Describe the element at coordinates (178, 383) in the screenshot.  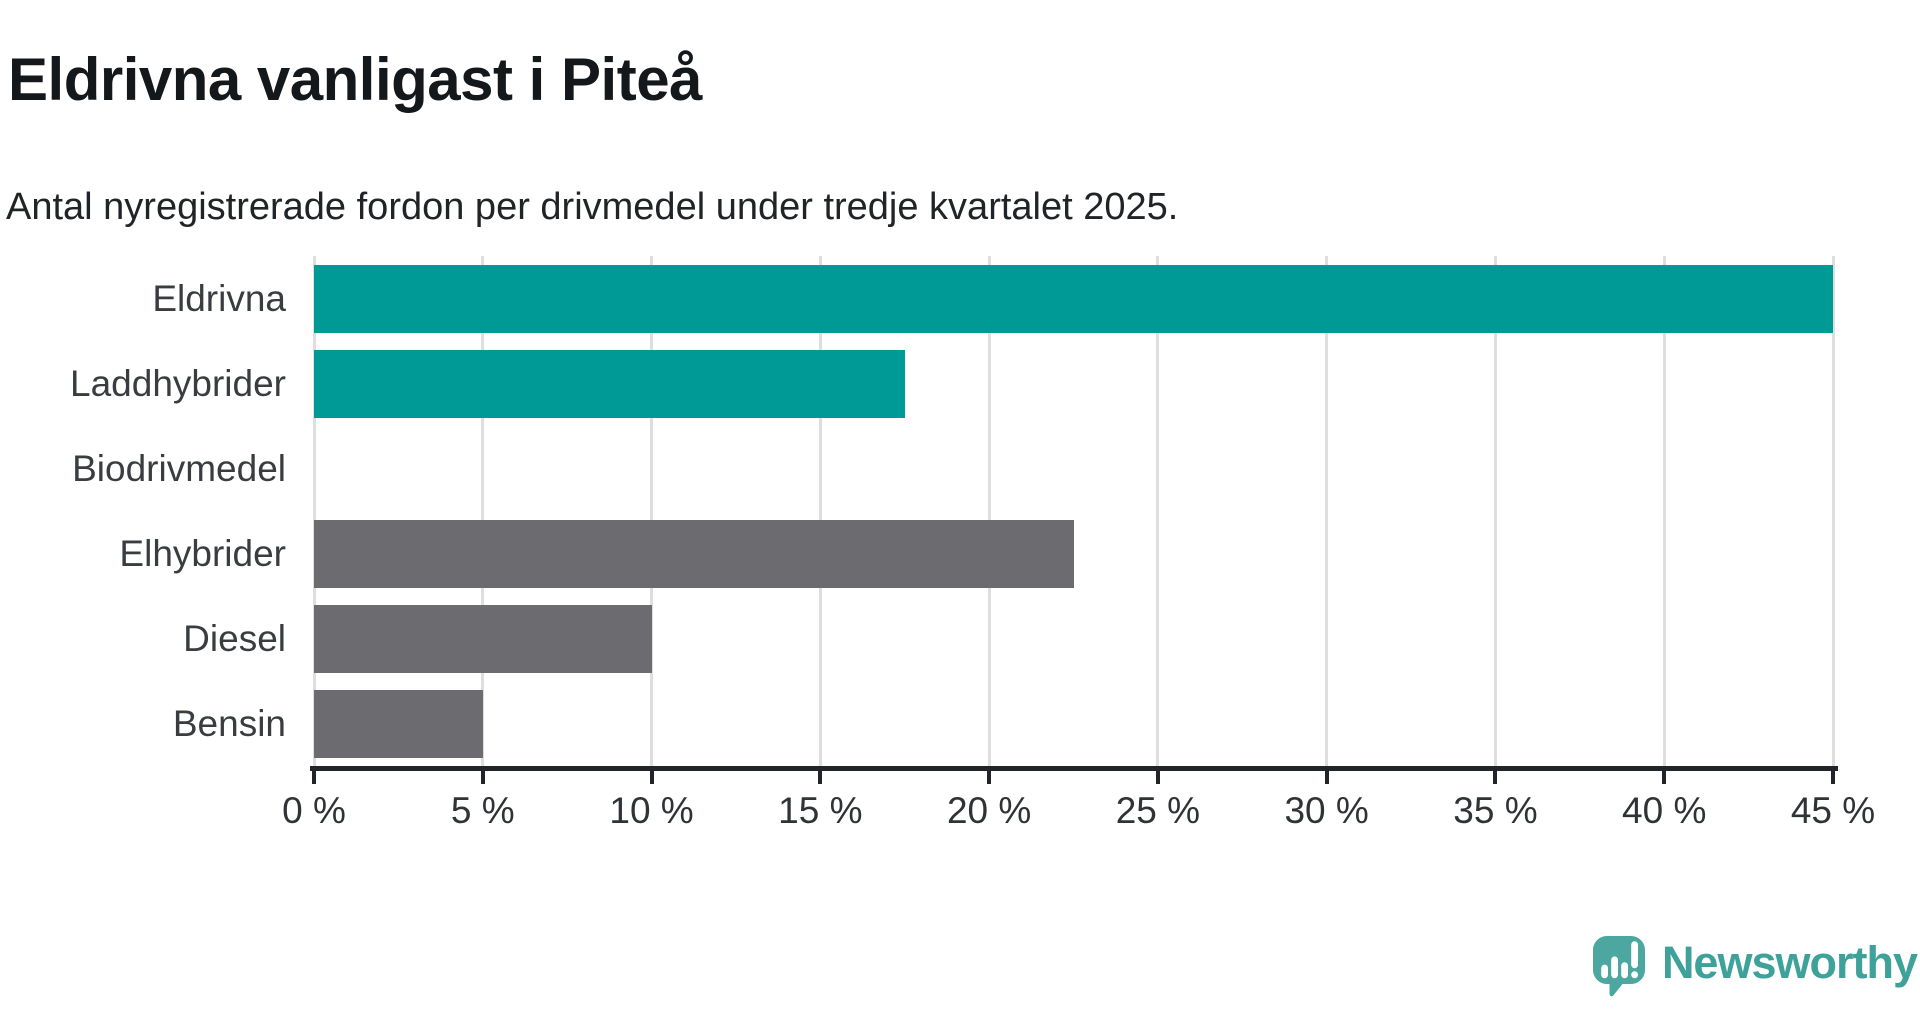
I see `category-label-laddhybrider: Laddhybrider` at that location.